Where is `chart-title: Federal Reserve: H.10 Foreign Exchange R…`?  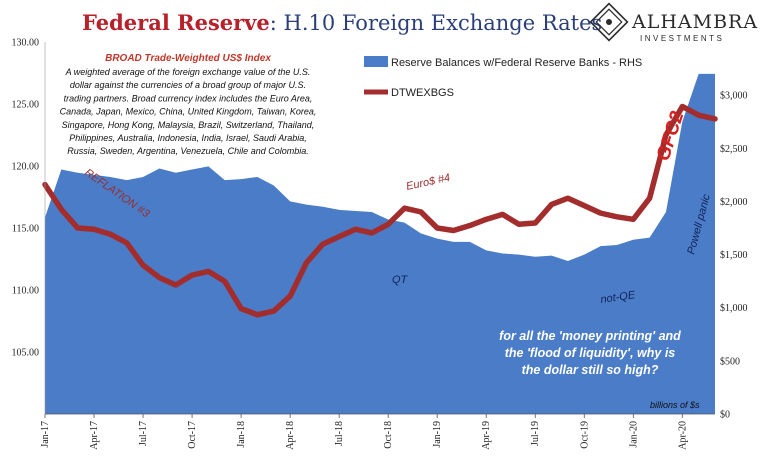 chart-title: Federal Reserve: H.10 Foreign Exchange R… is located at coordinates (342, 22).